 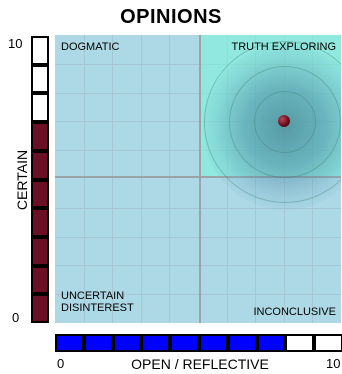 What do you see at coordinates (15, 43) in the screenshot?
I see `y-axis-max-label: 10` at bounding box center [15, 43].